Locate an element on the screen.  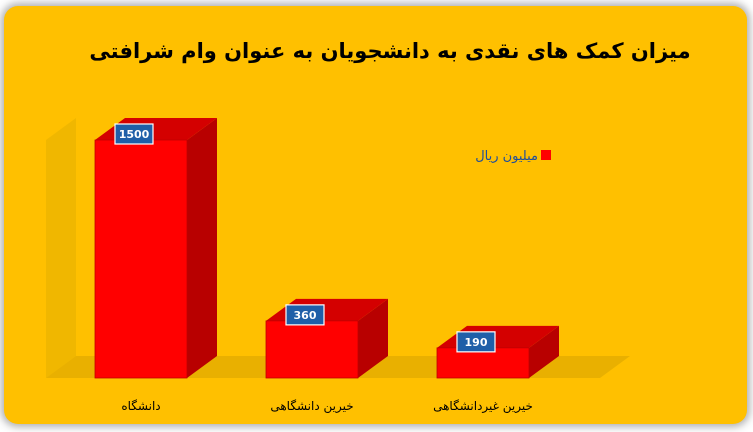
category-label: خیرین دانشگاهی is located at coordinates (311, 406).